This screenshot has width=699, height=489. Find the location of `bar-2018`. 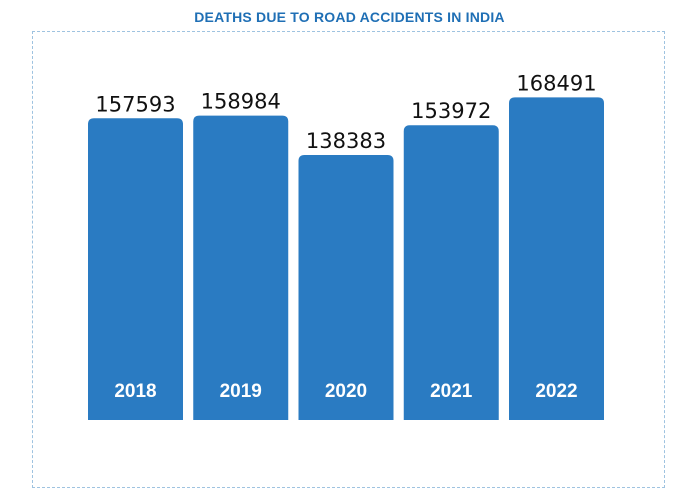

bar-2018 is located at coordinates (135, 269).